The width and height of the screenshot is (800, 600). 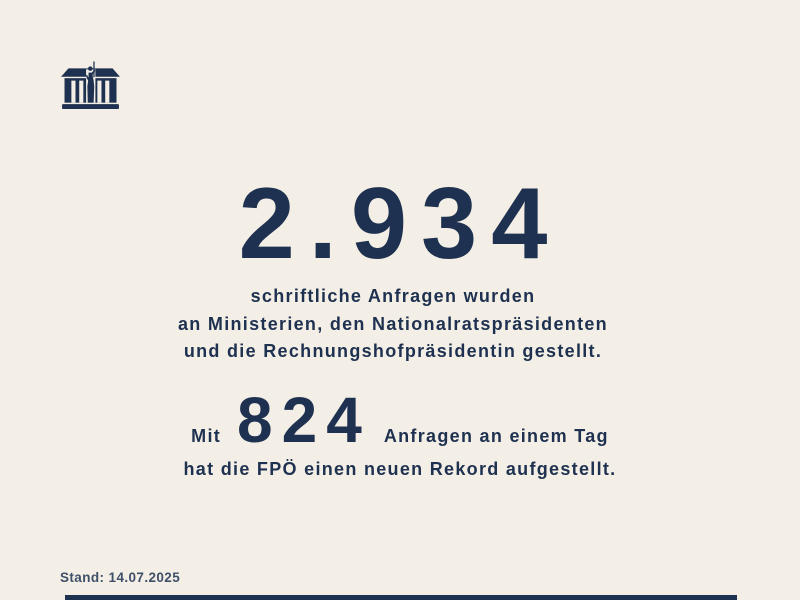 What do you see at coordinates (393, 296) in the screenshot?
I see `main-stat-description-line1: schriftliche Anfragen wurden` at bounding box center [393, 296].